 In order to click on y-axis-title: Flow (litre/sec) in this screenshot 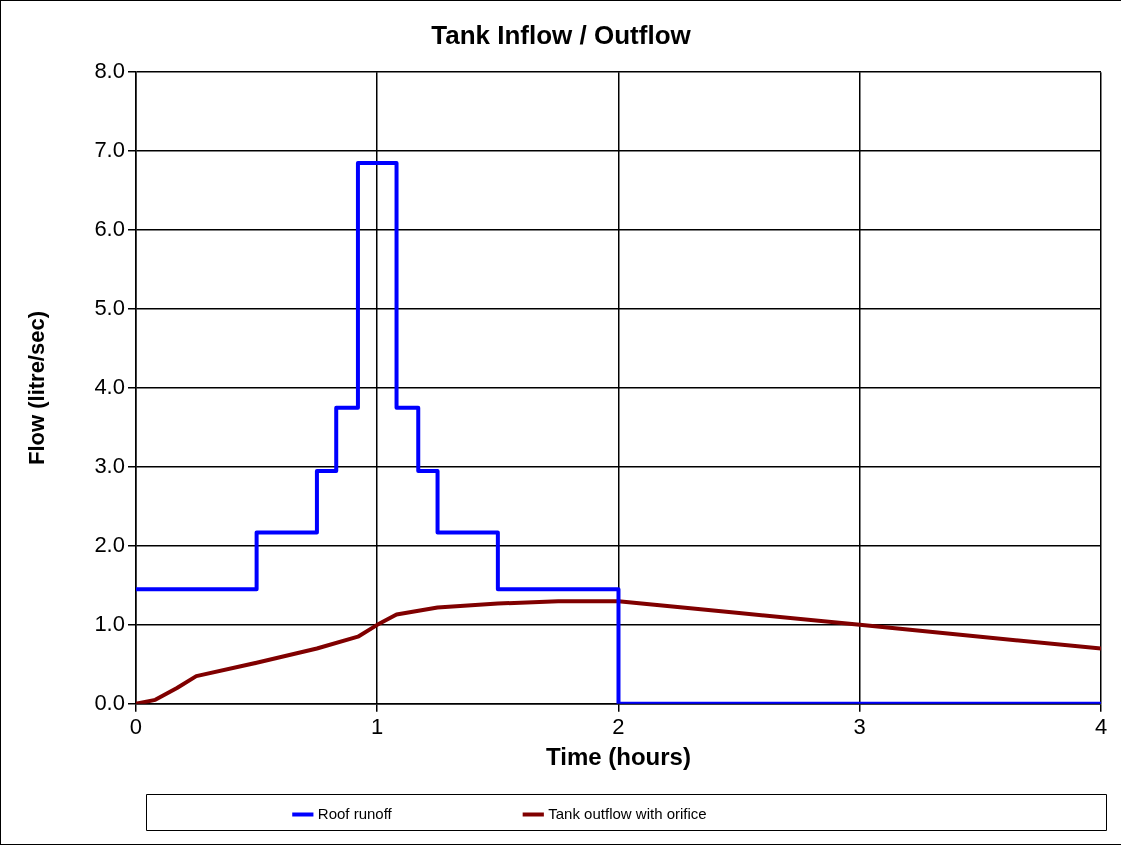, I will do `click(37, 388)`.